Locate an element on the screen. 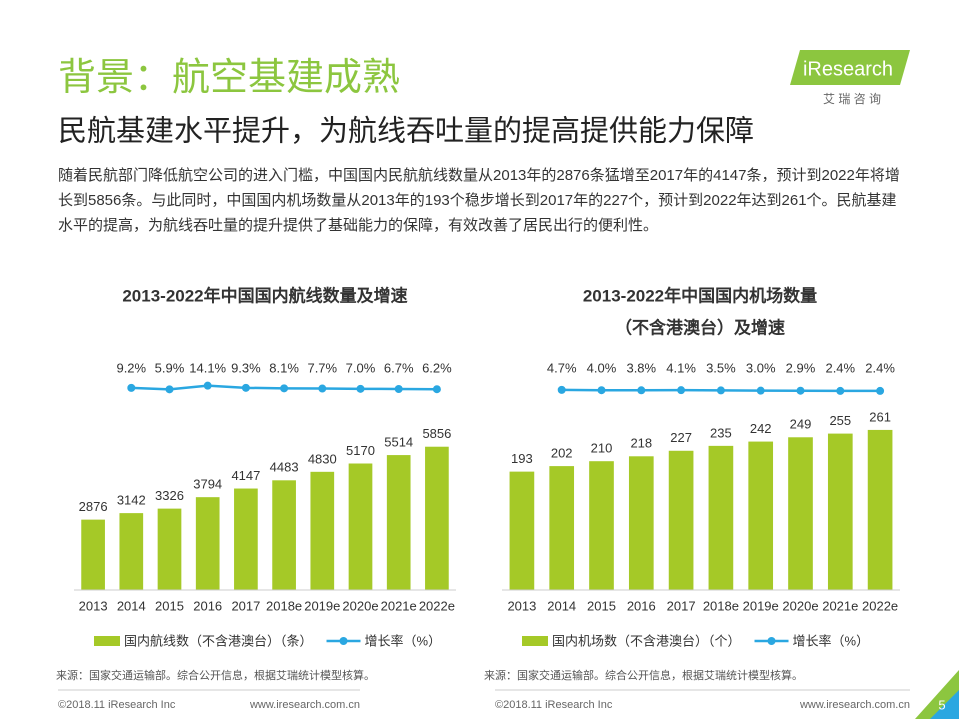 The height and width of the screenshot is (719, 959). value-label: 3794 is located at coordinates (207, 484).